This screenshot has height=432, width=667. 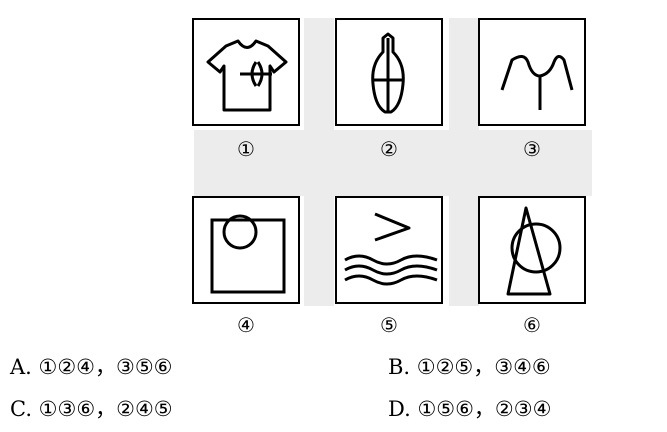 What do you see at coordinates (248, 254) in the screenshot?
I see `square-circle-icon` at bounding box center [248, 254].